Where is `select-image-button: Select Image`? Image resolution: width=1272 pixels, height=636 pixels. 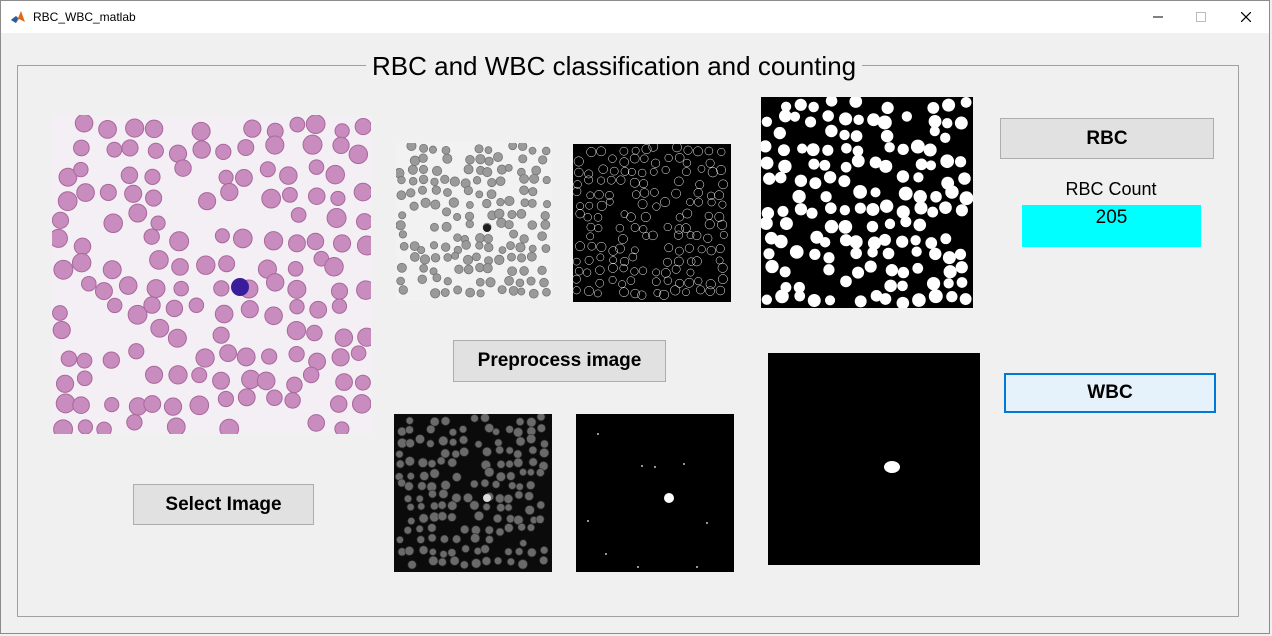
select-image-button: Select Image is located at coordinates (223, 504).